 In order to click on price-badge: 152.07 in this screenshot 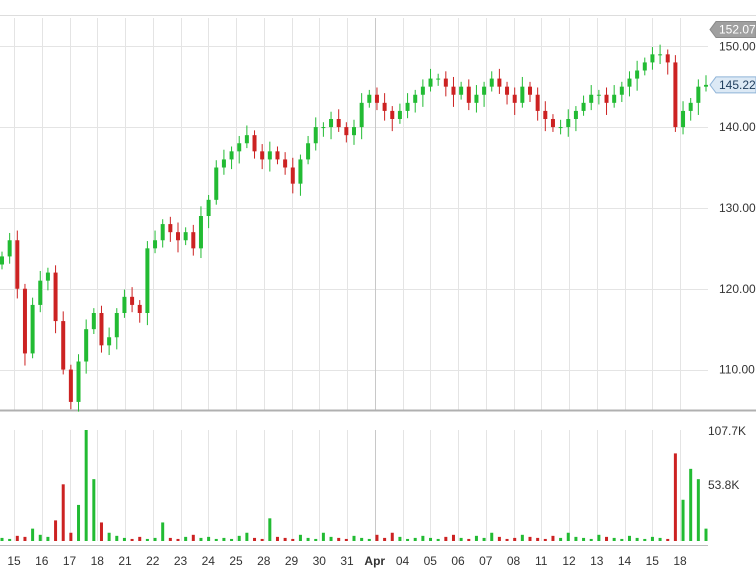, I will do `click(732, 30)`.